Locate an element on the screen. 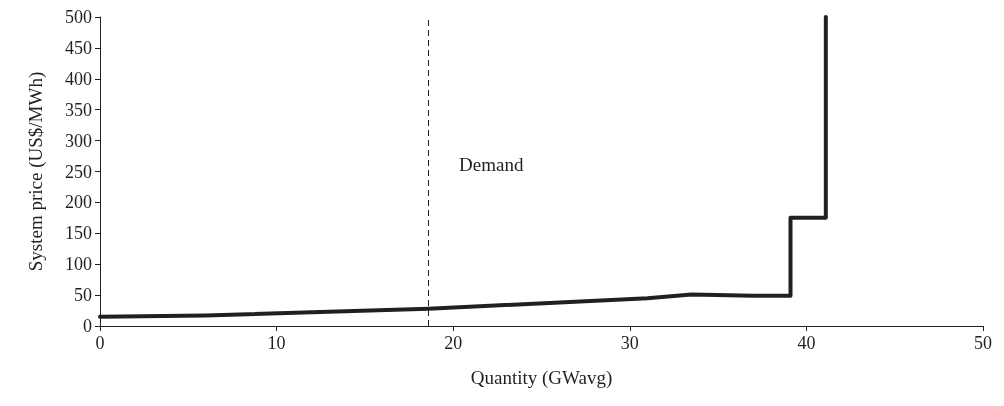 This screenshot has height=406, width=1004. x-tick-label: 40 is located at coordinates (806, 343).